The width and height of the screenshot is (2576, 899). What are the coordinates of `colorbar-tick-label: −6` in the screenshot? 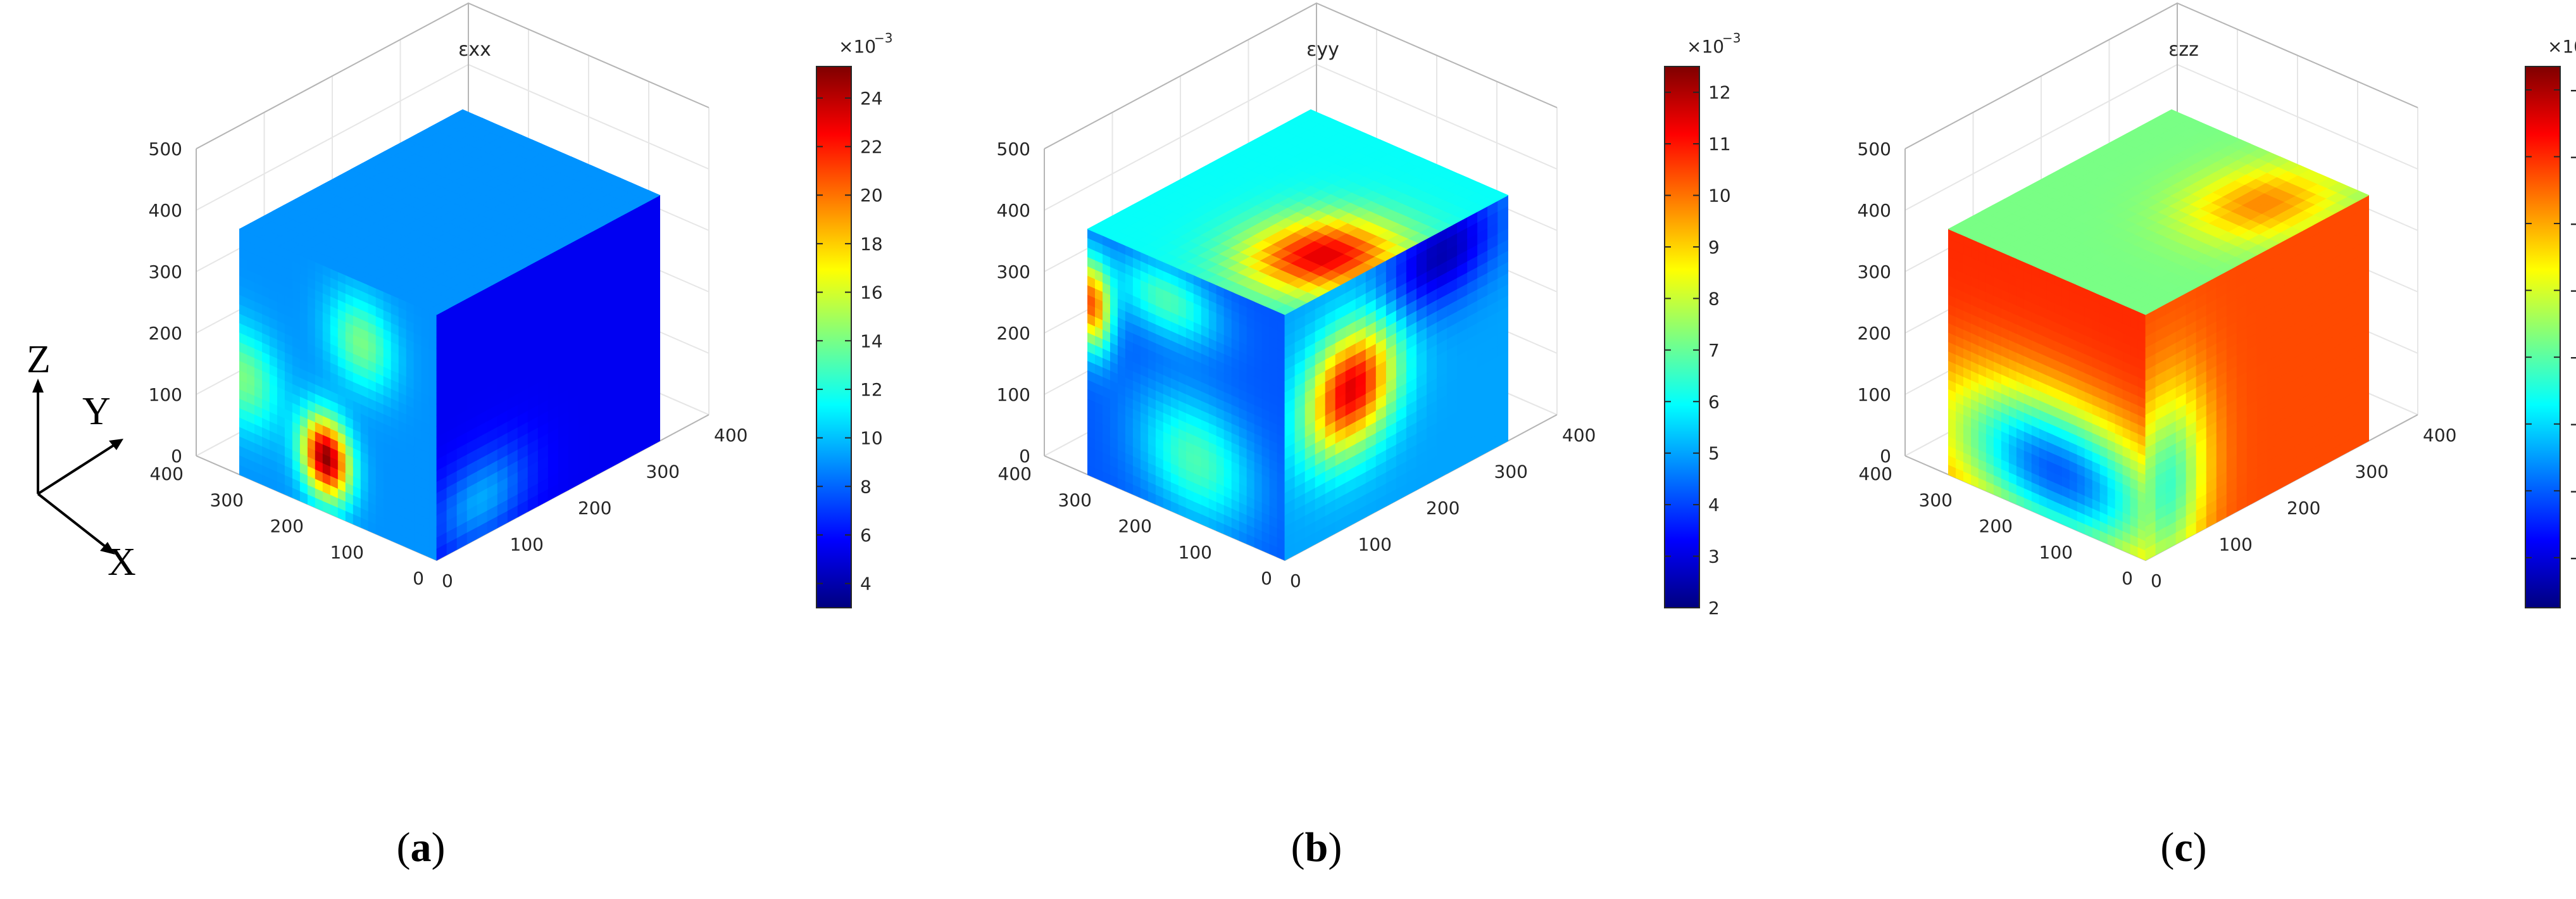 It's located at (2572, 91).